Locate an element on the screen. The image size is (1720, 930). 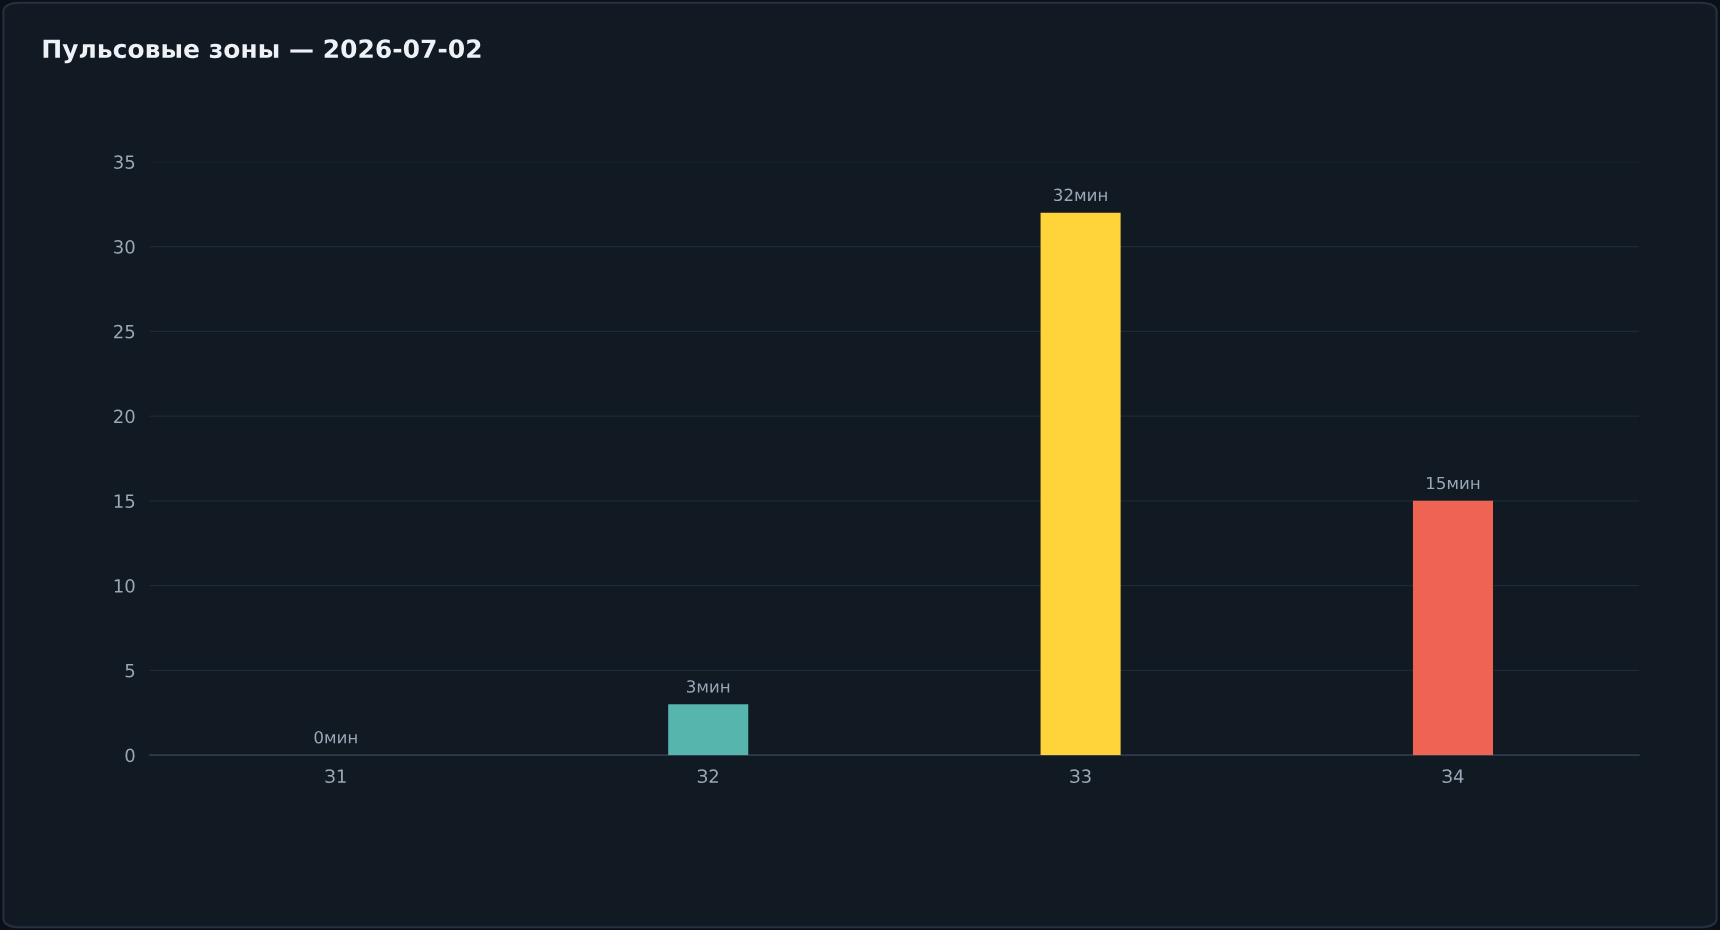
chart-title: Пульсовые зоны — 2026-07-02 is located at coordinates (262, 51).